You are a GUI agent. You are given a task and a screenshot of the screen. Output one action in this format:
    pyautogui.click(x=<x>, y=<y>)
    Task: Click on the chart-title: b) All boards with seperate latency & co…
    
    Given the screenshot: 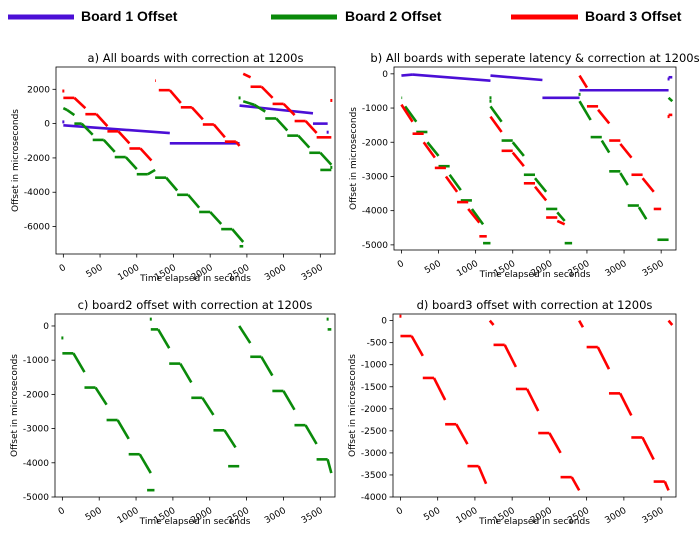 What is the action you would take?
    pyautogui.click(x=534, y=58)
    